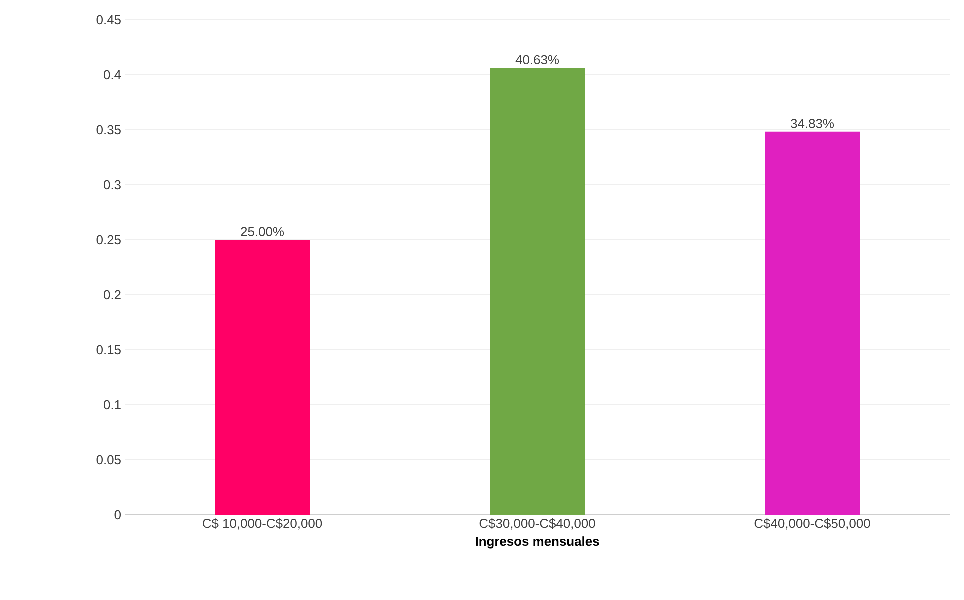 Image resolution: width=964 pixels, height=600 pixels. Describe the element at coordinates (113, 75) in the screenshot. I see `y-tick-label: 0.4` at that location.